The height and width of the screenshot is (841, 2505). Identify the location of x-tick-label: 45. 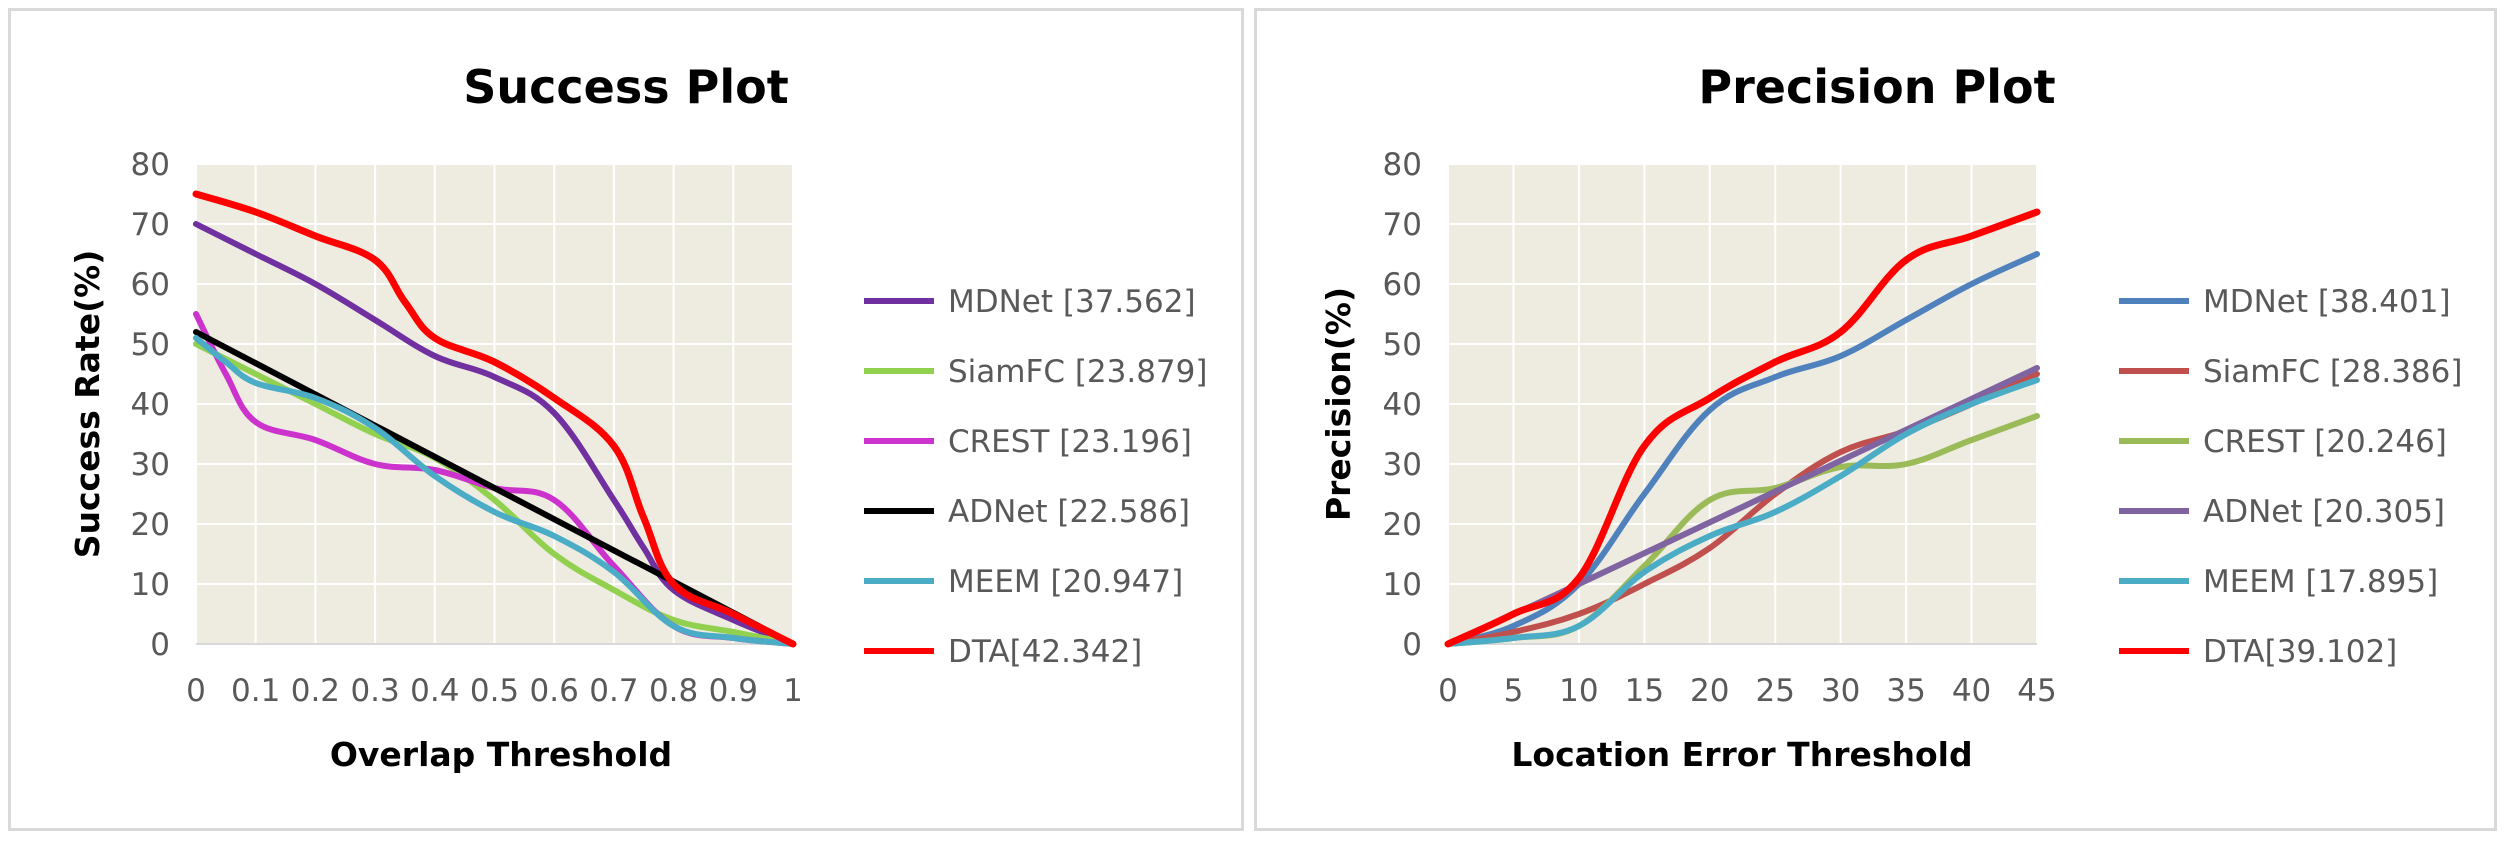
(2036, 691).